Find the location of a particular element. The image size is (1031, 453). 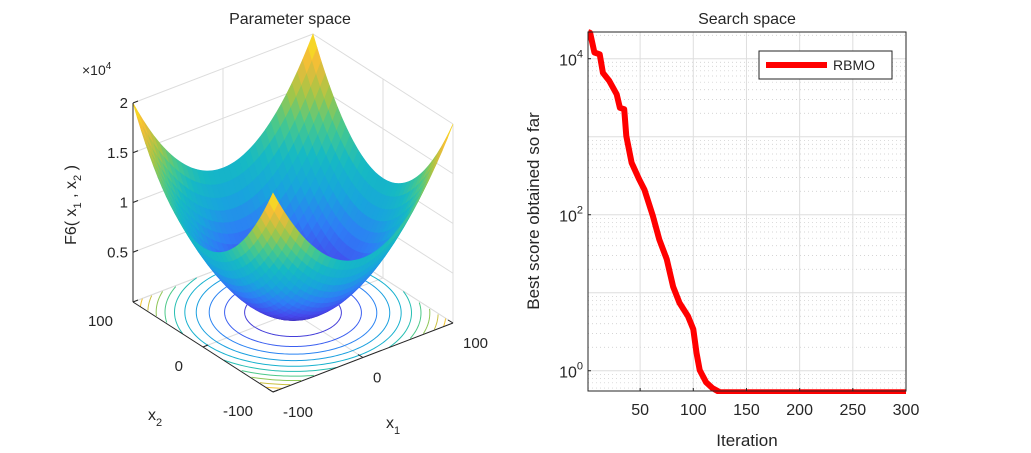

x-tick-label: 50 is located at coordinates (640, 410).